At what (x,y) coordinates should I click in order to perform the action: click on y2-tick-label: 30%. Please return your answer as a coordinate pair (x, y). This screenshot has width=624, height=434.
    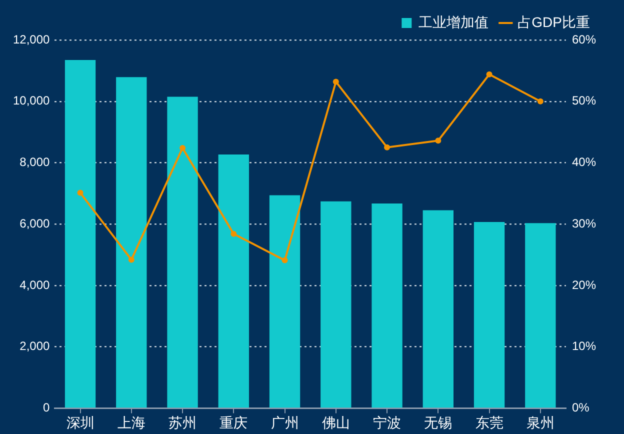
    Looking at the image, I should click on (584, 223).